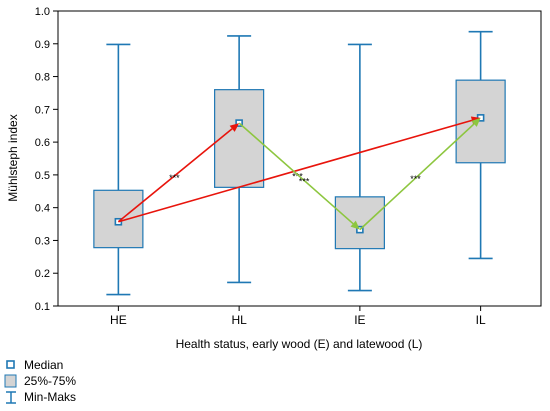  I want to click on box-swatch-icon, so click(10, 381).